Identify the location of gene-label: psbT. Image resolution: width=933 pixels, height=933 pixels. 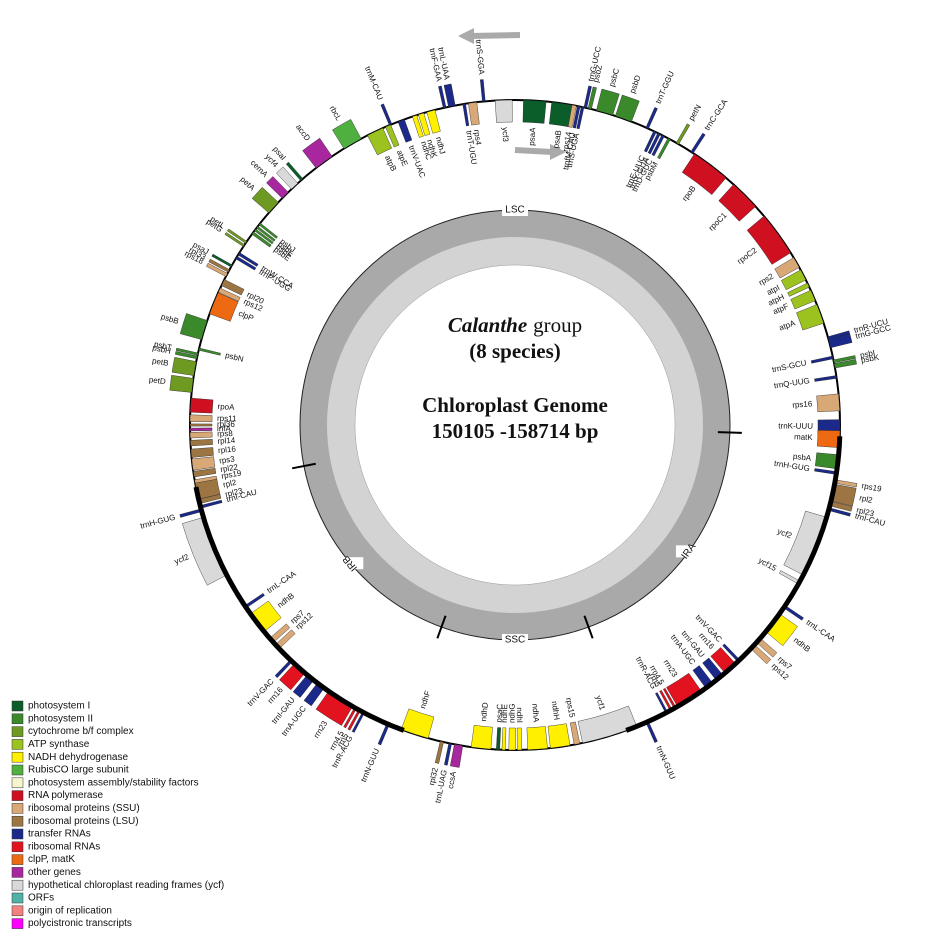
(162, 346).